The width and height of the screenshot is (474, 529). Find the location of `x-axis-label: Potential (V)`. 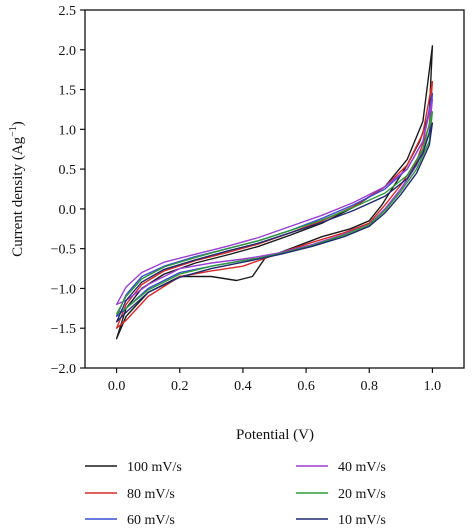

x-axis-label: Potential (V) is located at coordinates (275, 435).